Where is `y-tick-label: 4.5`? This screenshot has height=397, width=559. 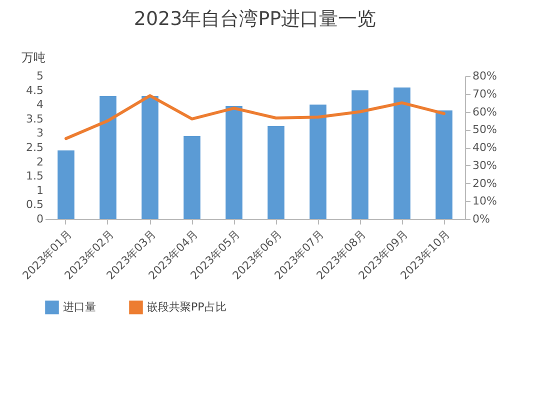 y-tick-label: 4.5 is located at coordinates (35, 90).